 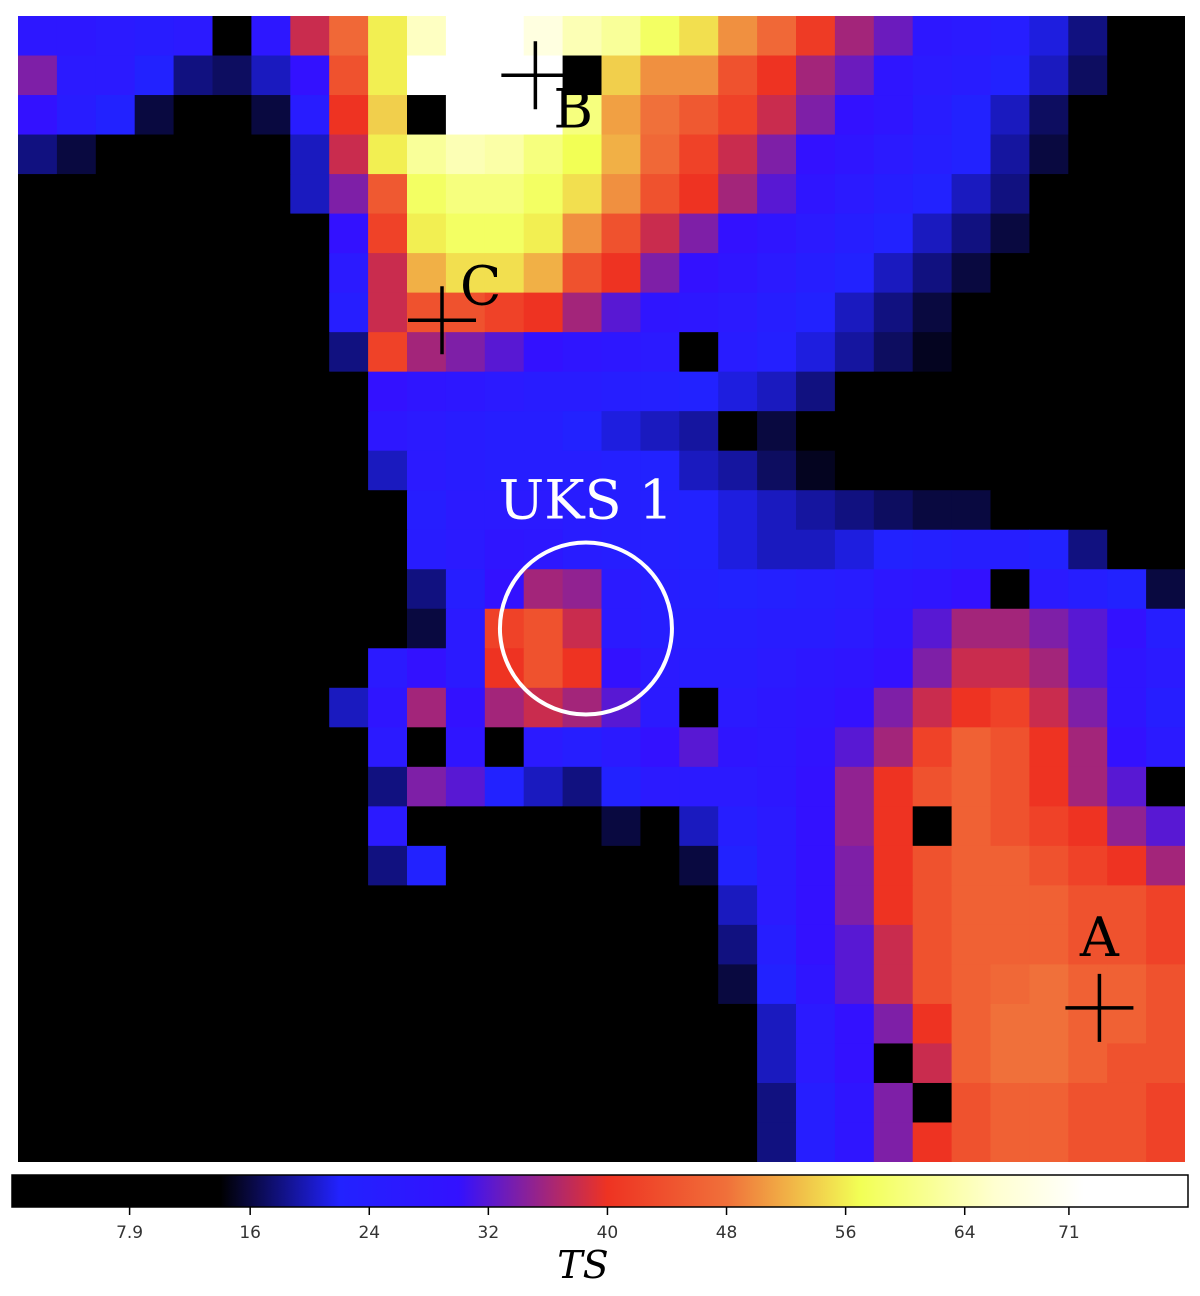 What do you see at coordinates (583, 1265) in the screenshot?
I see `colorbar-title: TS` at bounding box center [583, 1265].